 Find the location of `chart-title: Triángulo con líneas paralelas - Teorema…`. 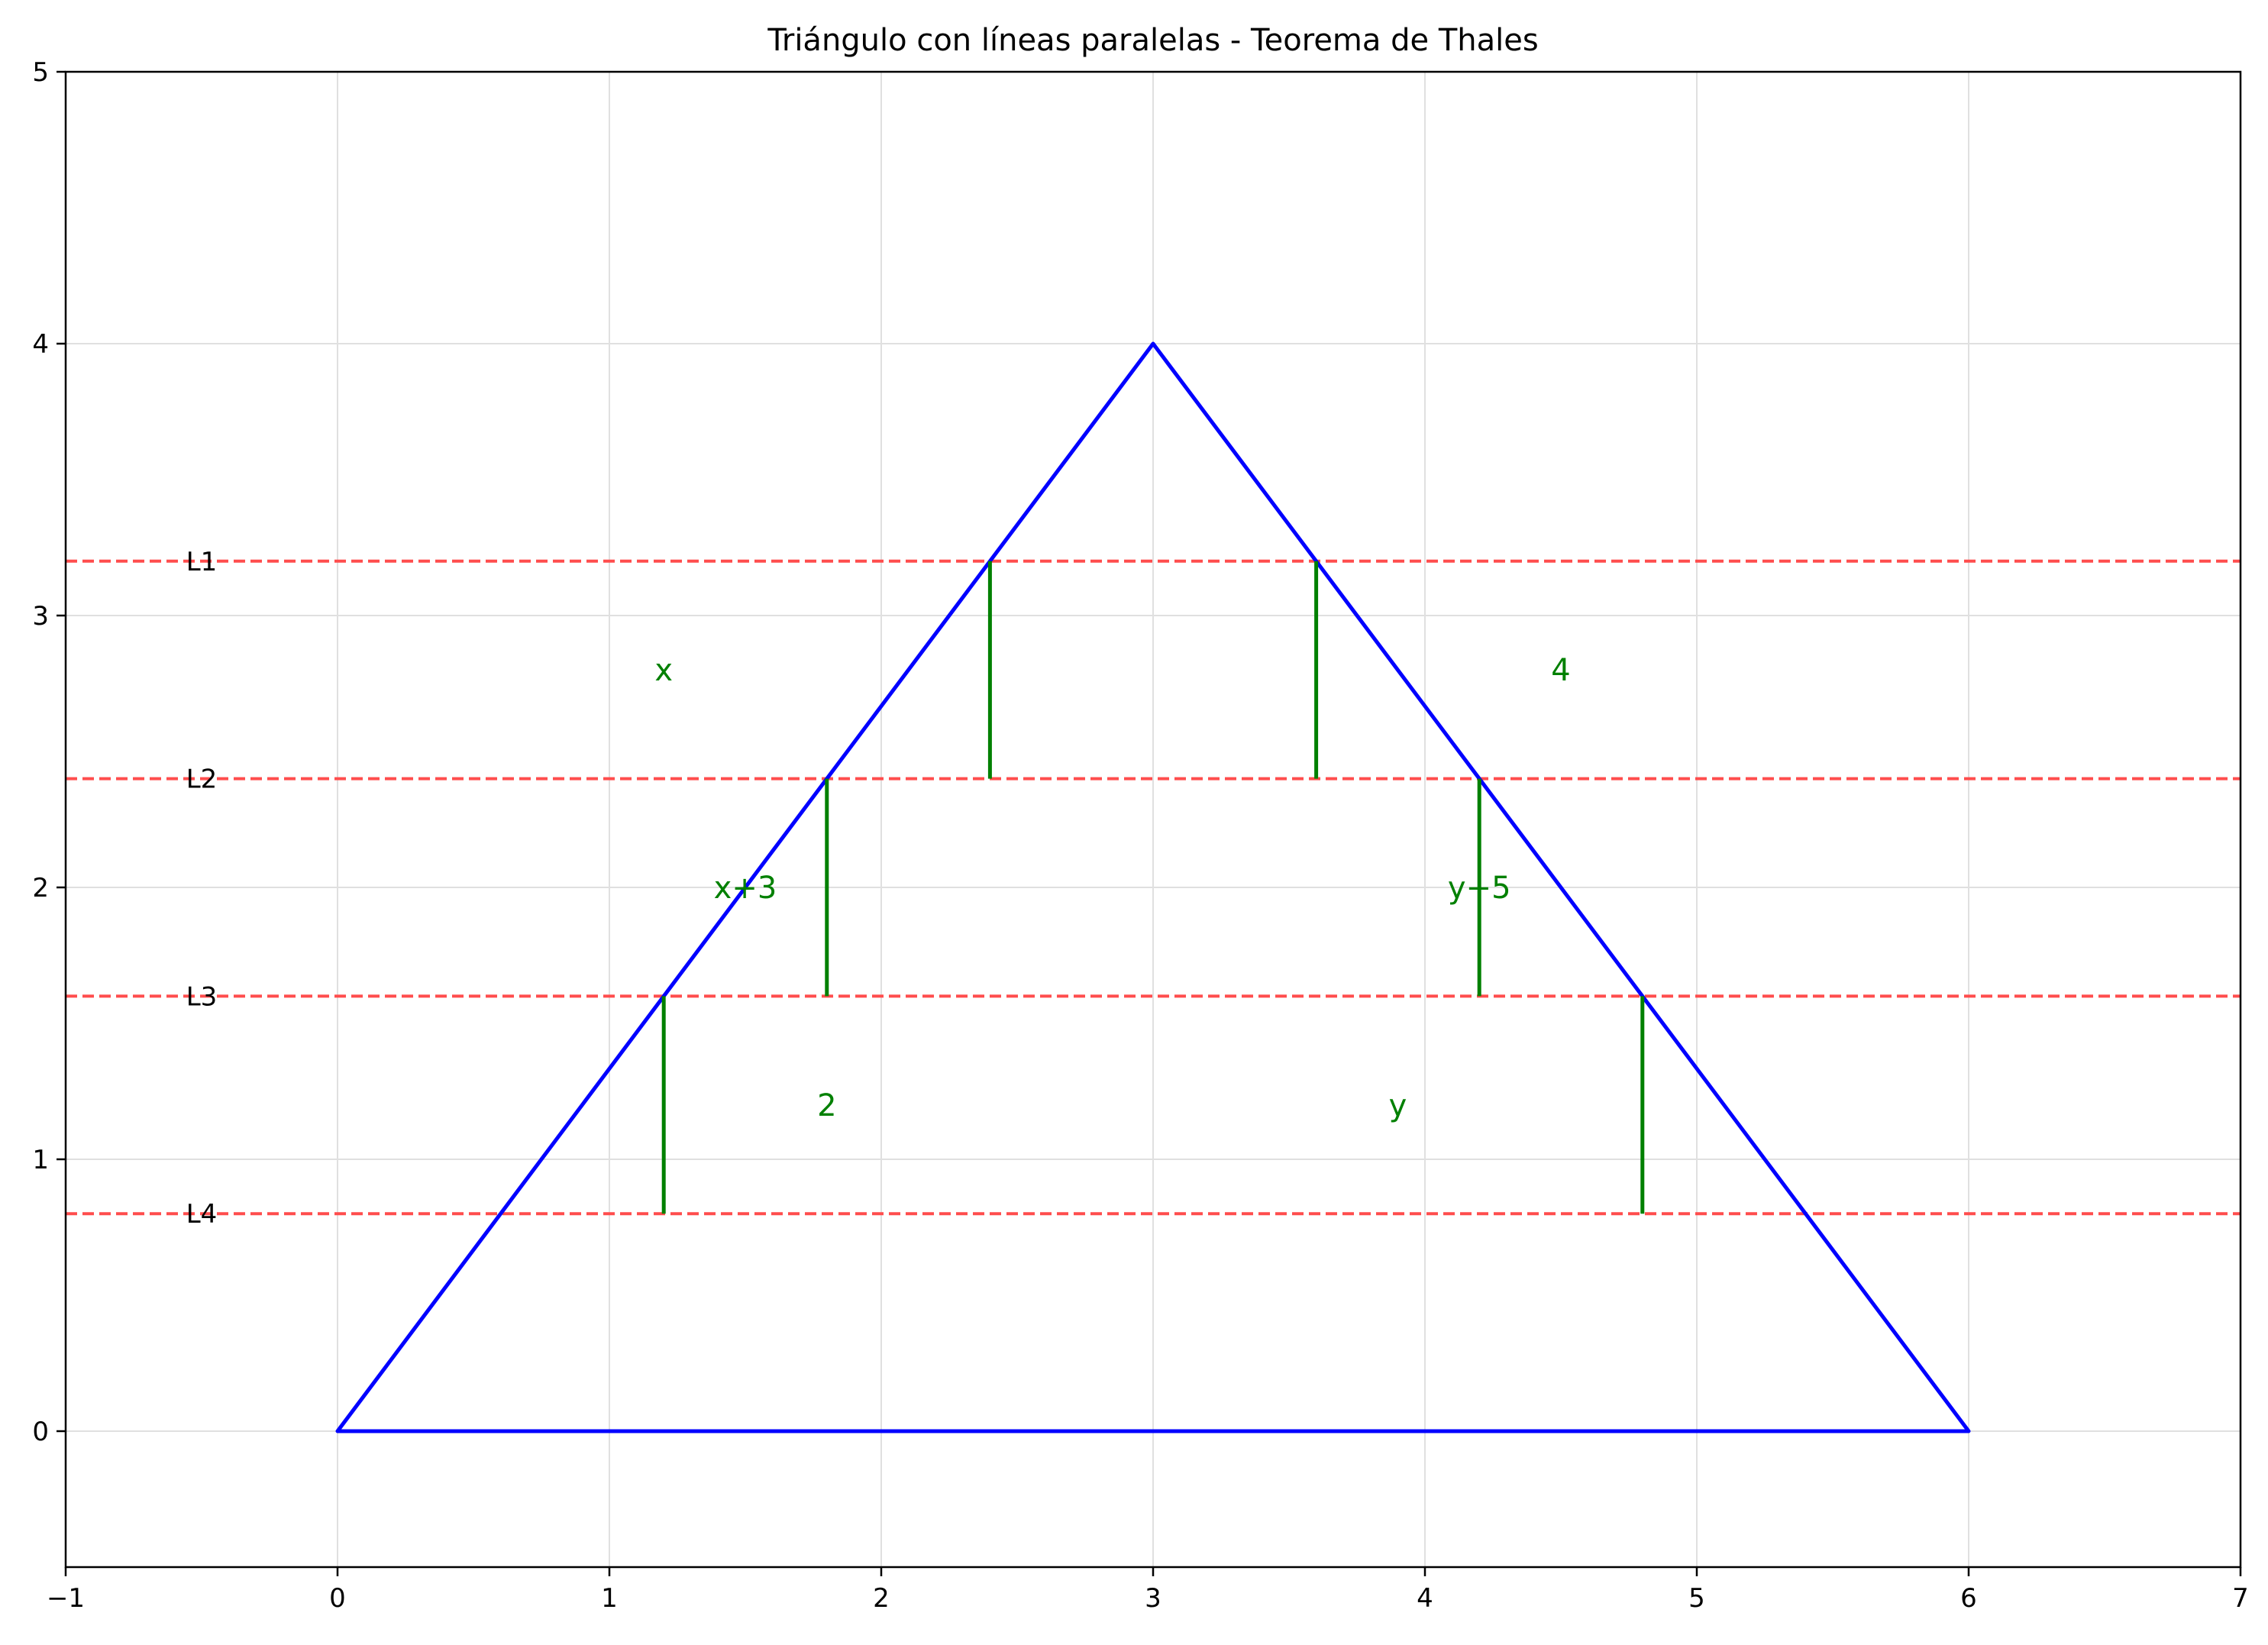

chart-title: Triángulo con líneas paralelas - Teorema… is located at coordinates (1153, 40).